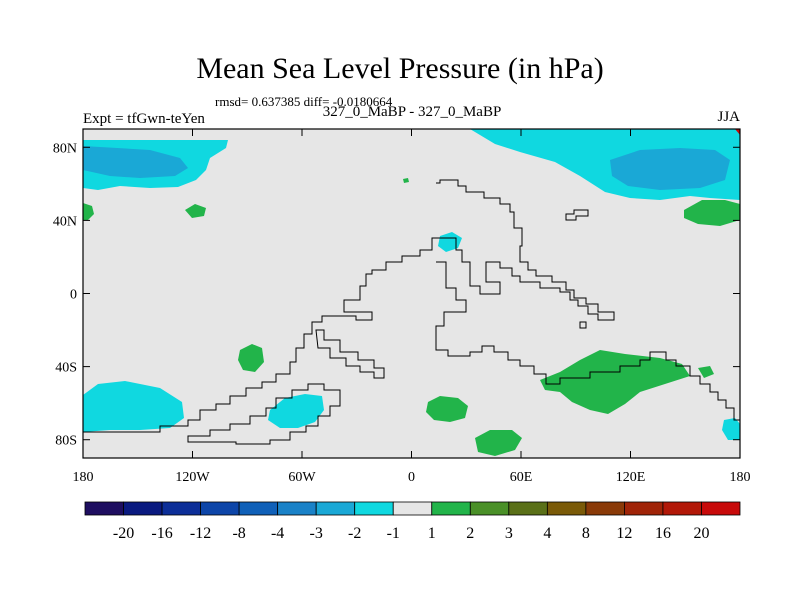  What do you see at coordinates (577, 215) in the screenshot?
I see `coastline-island-east` at bounding box center [577, 215].